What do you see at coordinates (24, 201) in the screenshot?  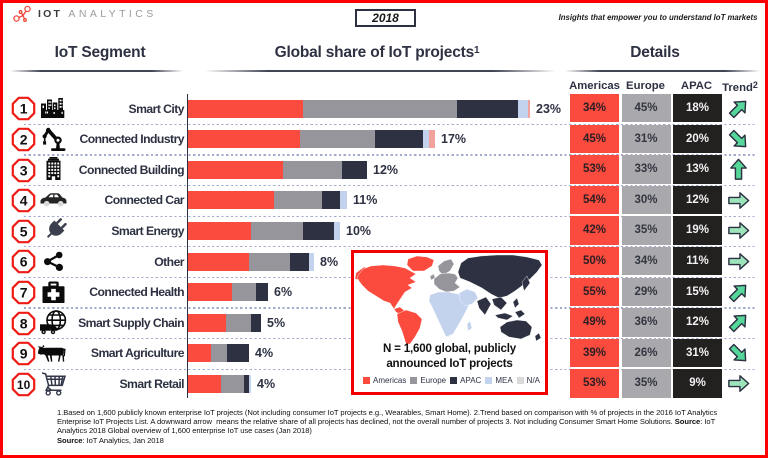 I see `svg-text: 4` at bounding box center [24, 201].